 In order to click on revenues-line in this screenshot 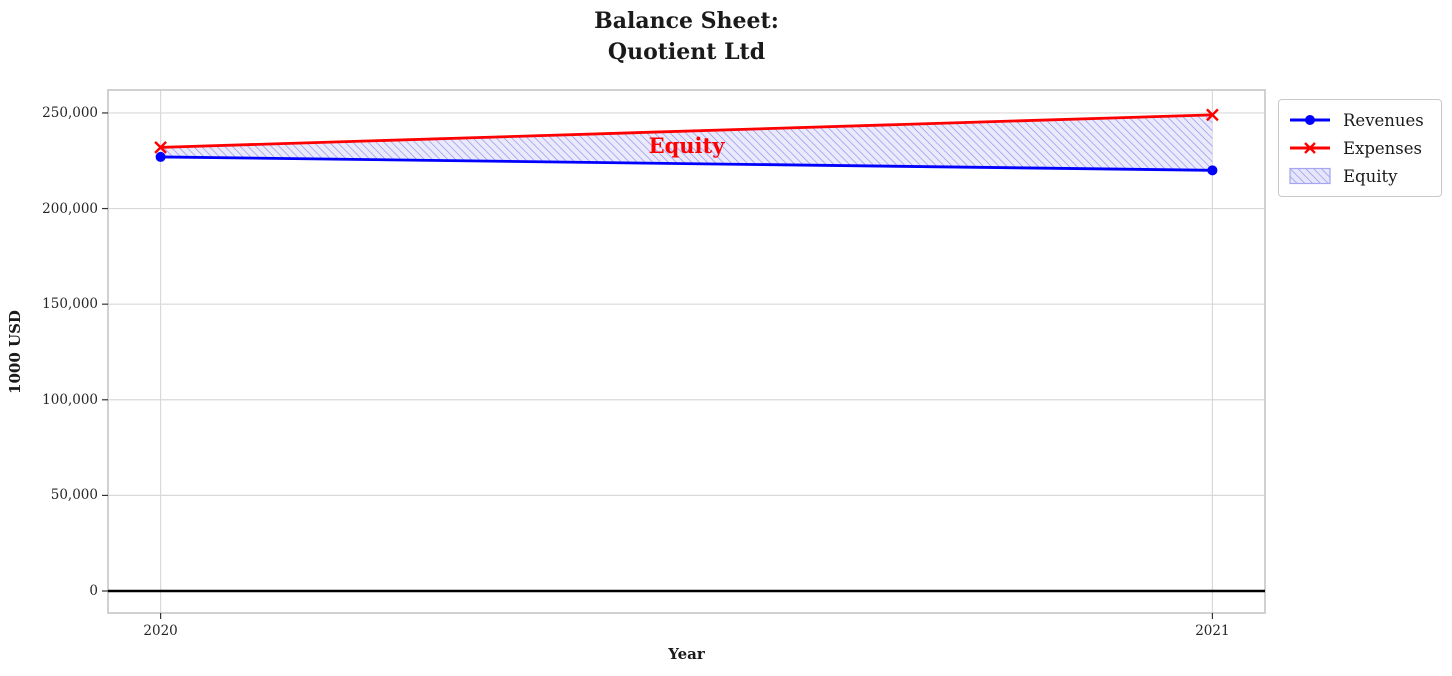, I will do `click(686, 163)`.